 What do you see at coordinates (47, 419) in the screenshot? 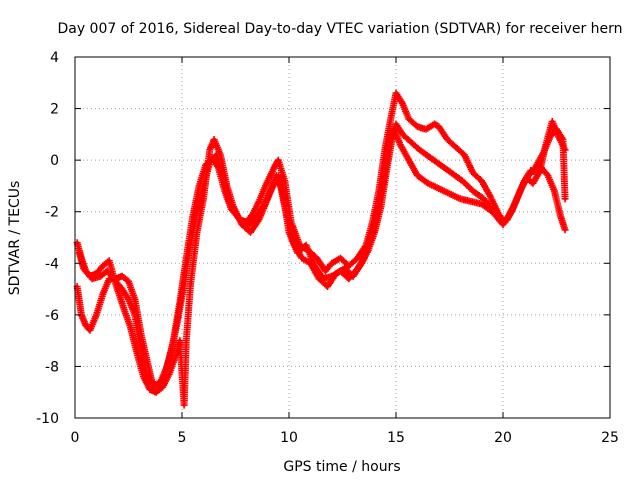
I see `y-tick-label: -10` at bounding box center [47, 419].